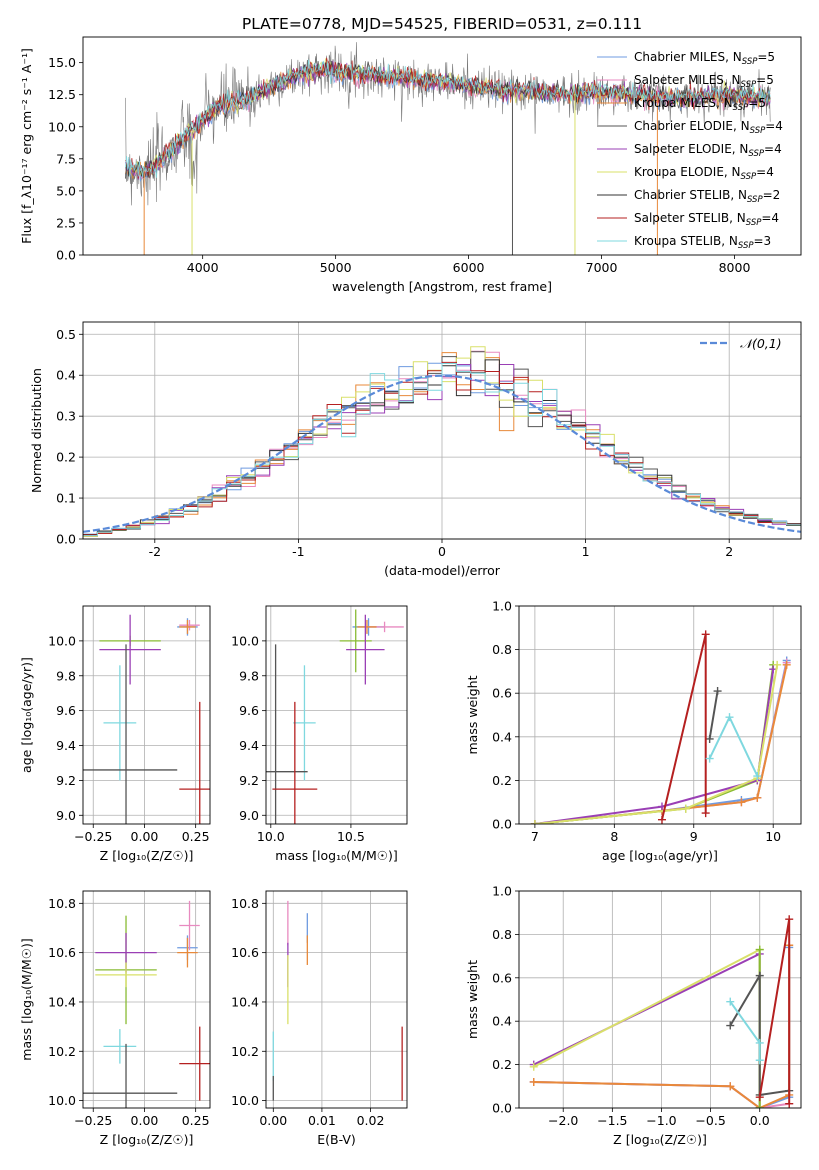 The width and height of the screenshot is (819, 1170). Describe the element at coordinates (448, 118) in the screenshot. I see `spectrum-model-line` at that location.